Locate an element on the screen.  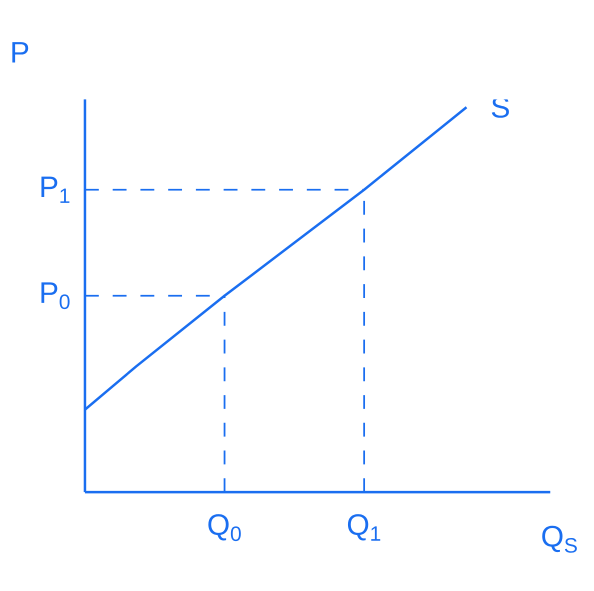
x-axis-title: Q$_{S}$ is located at coordinates (559, 539).